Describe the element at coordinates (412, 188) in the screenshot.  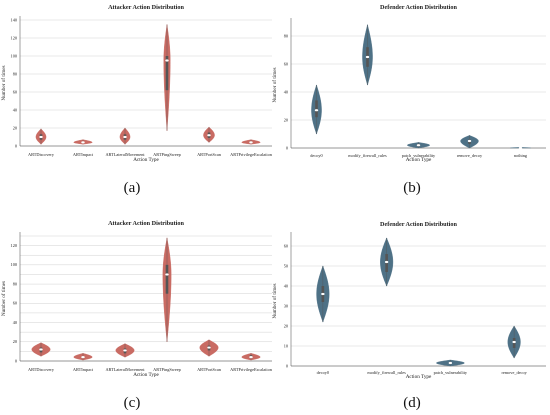
I see `panel-caption: (b)` at that location.